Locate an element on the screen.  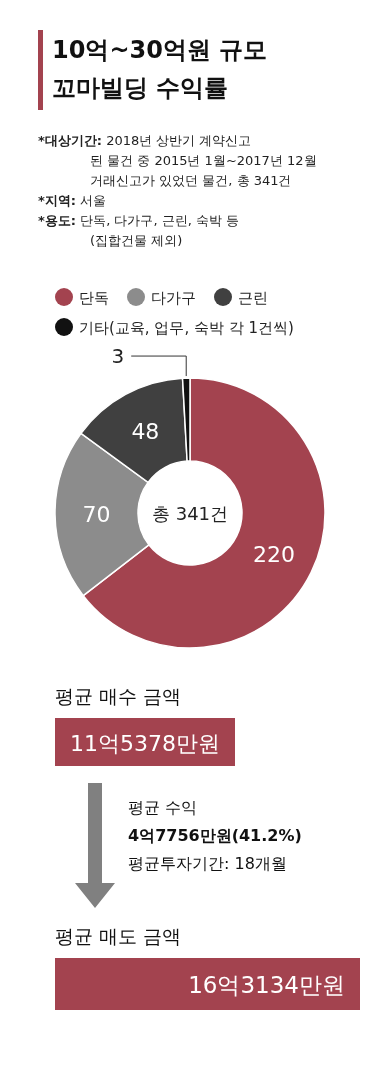
legend-label: 기타(교육, 업무, 숙박 각 1건씩) is located at coordinates (186, 328).